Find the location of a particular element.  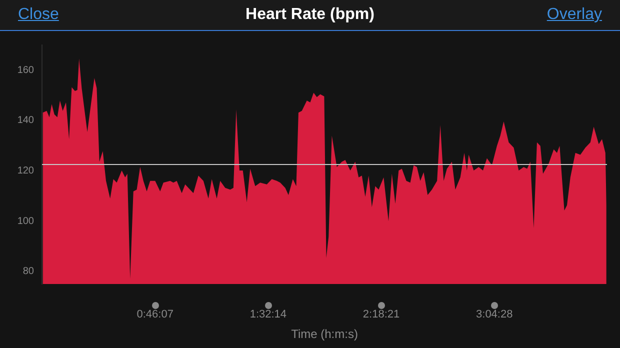

x-axis-title: Time (h:m:s) is located at coordinates (324, 334).